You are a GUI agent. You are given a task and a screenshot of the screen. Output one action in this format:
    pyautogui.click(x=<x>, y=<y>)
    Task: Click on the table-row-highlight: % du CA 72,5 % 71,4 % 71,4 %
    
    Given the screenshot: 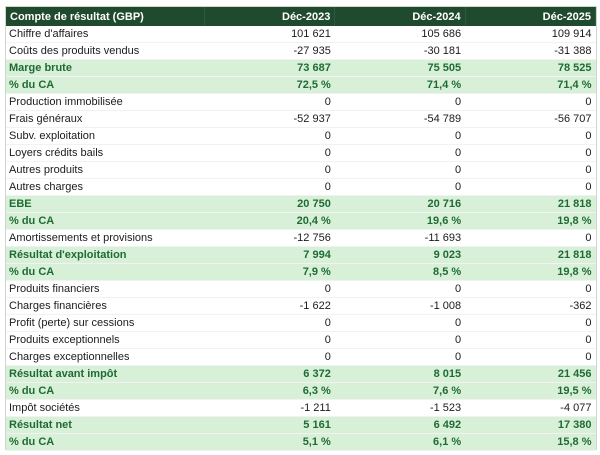 What is the action you would take?
    pyautogui.click(x=301, y=85)
    